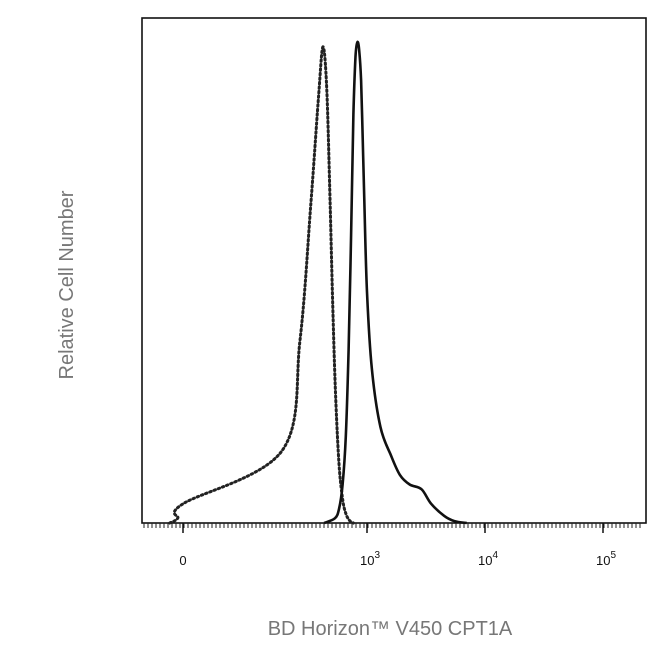 The height and width of the screenshot is (650, 650). Describe the element at coordinates (67, 284) in the screenshot. I see `y-axis-label: Relative Cell Number` at that location.